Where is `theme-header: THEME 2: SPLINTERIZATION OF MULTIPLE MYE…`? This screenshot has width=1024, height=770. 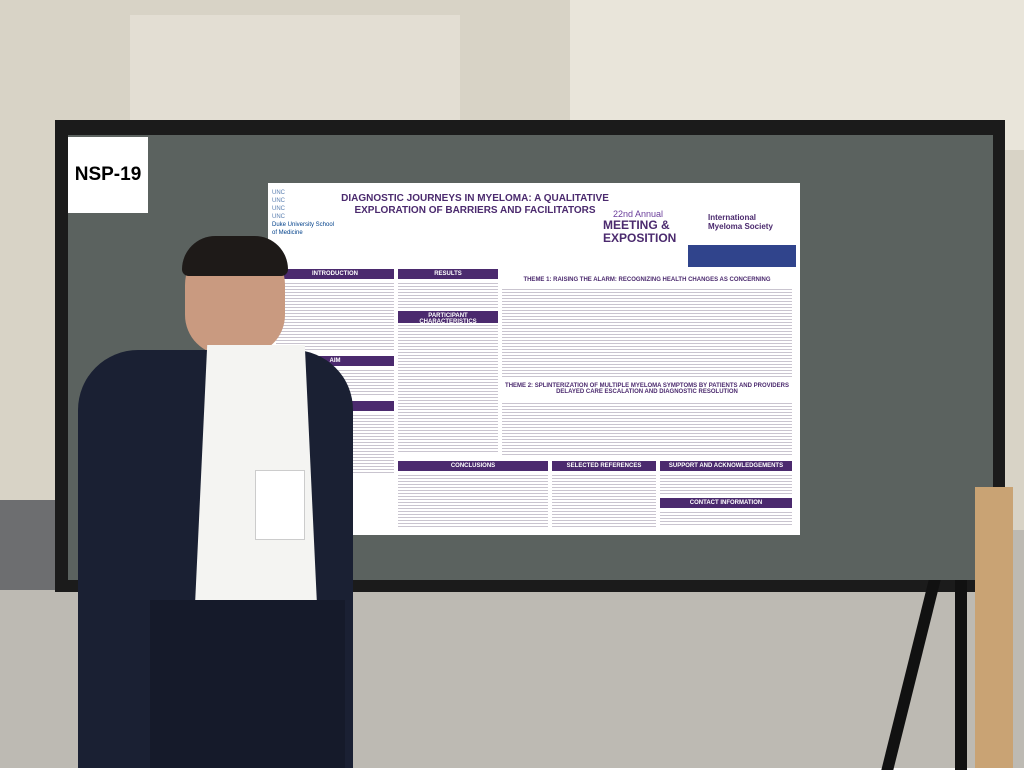 theme-header: THEME 2: SPLINTERIZATION OF MULTIPLE MYE… is located at coordinates (647, 389).